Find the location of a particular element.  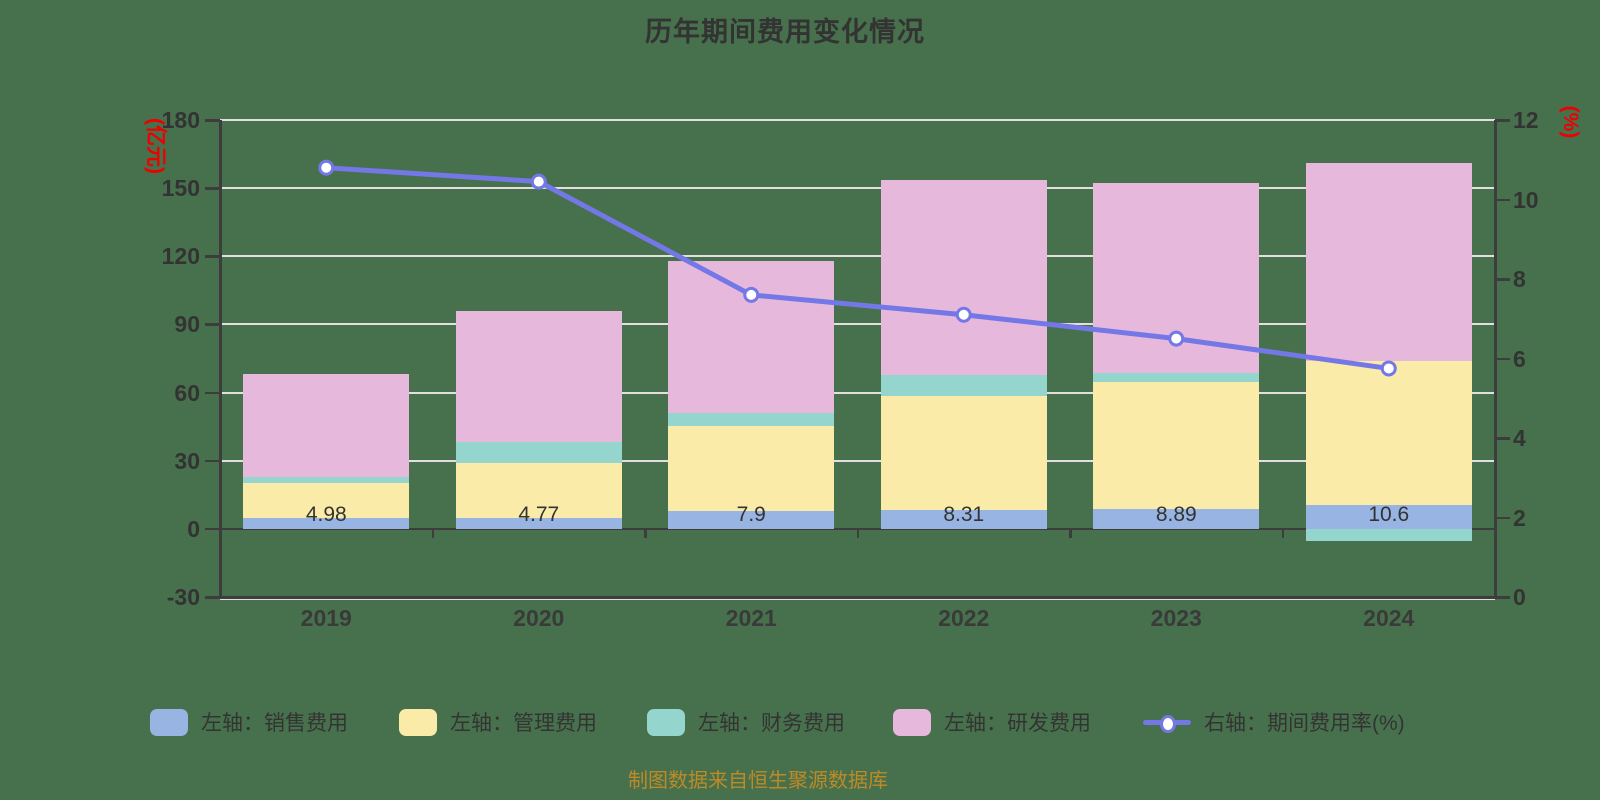

left-axis-unit: (亿元) is located at coordinates (155, 146).